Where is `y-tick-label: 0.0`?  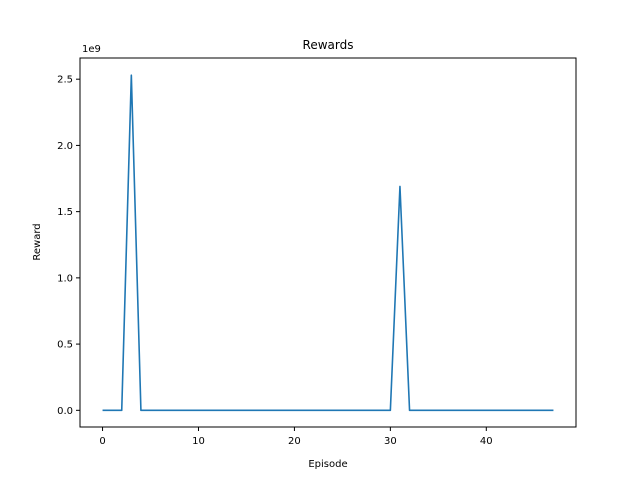 y-tick-label: 0.0 is located at coordinates (65, 411).